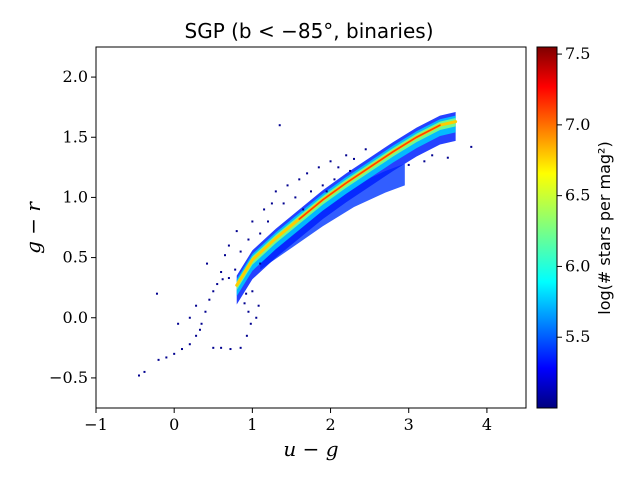 Image resolution: width=640 pixels, height=480 pixels. What do you see at coordinates (575, 226) in the screenshot?
I see `colorbar: 5.5 6.0 6.5 7.0 7.5 log(# stars per mag²)` at bounding box center [575, 226].